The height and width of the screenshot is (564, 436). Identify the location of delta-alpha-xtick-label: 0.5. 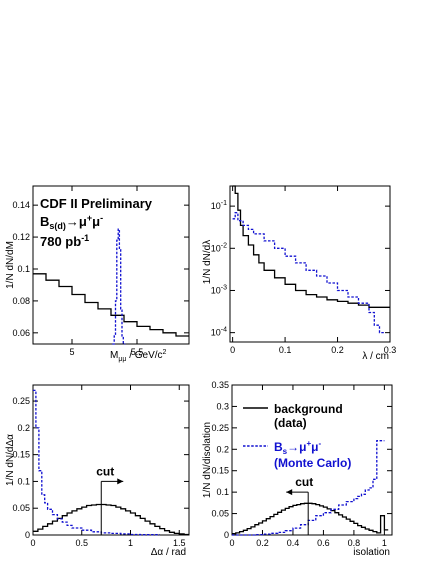
(81, 543).